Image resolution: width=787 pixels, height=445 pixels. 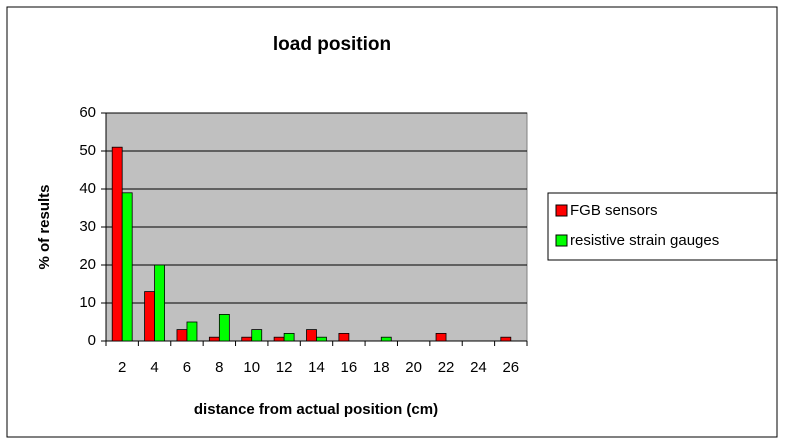 What do you see at coordinates (662, 226) in the screenshot?
I see `legend-box` at bounding box center [662, 226].